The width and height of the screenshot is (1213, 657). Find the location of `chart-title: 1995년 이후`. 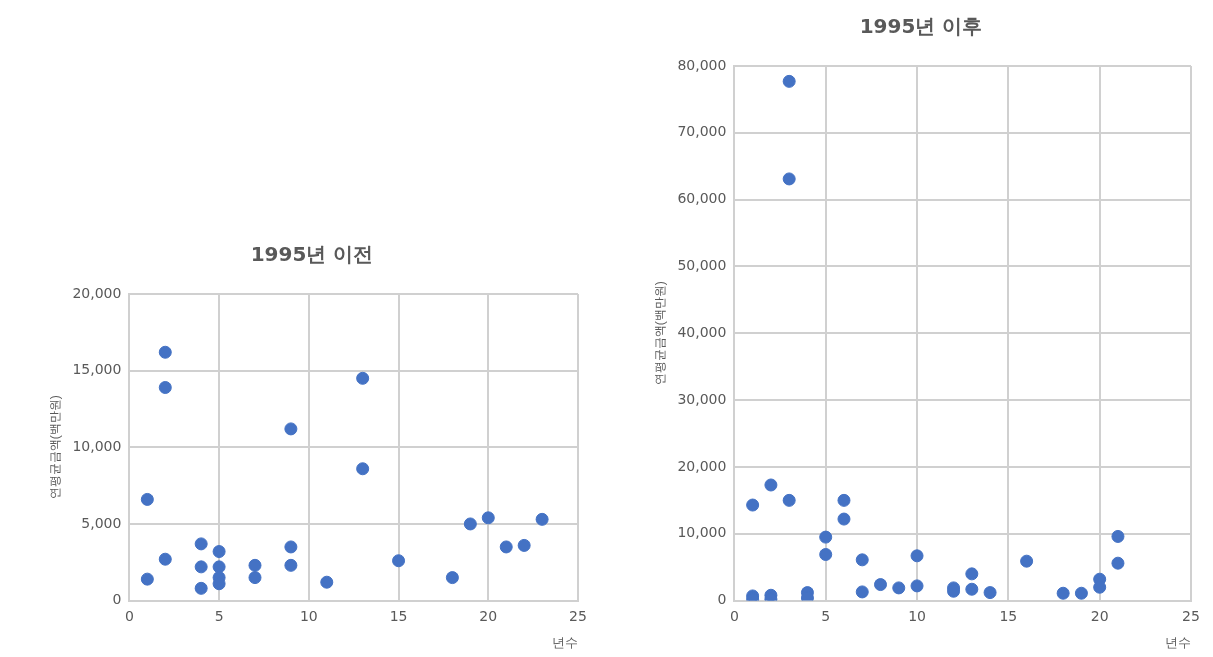

chart-title: 1995년 이후 is located at coordinates (921, 26).